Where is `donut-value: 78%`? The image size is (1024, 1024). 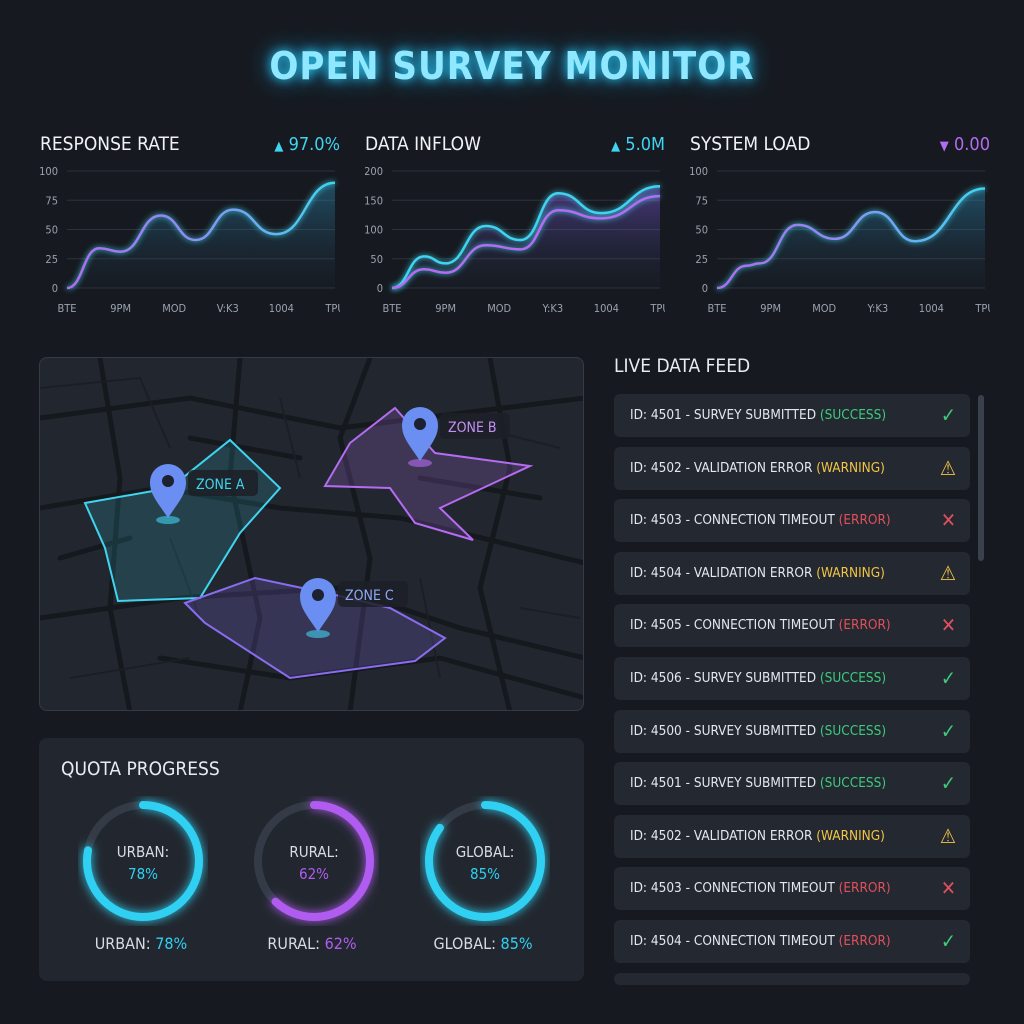 donut-value: 78% is located at coordinates (143, 874).